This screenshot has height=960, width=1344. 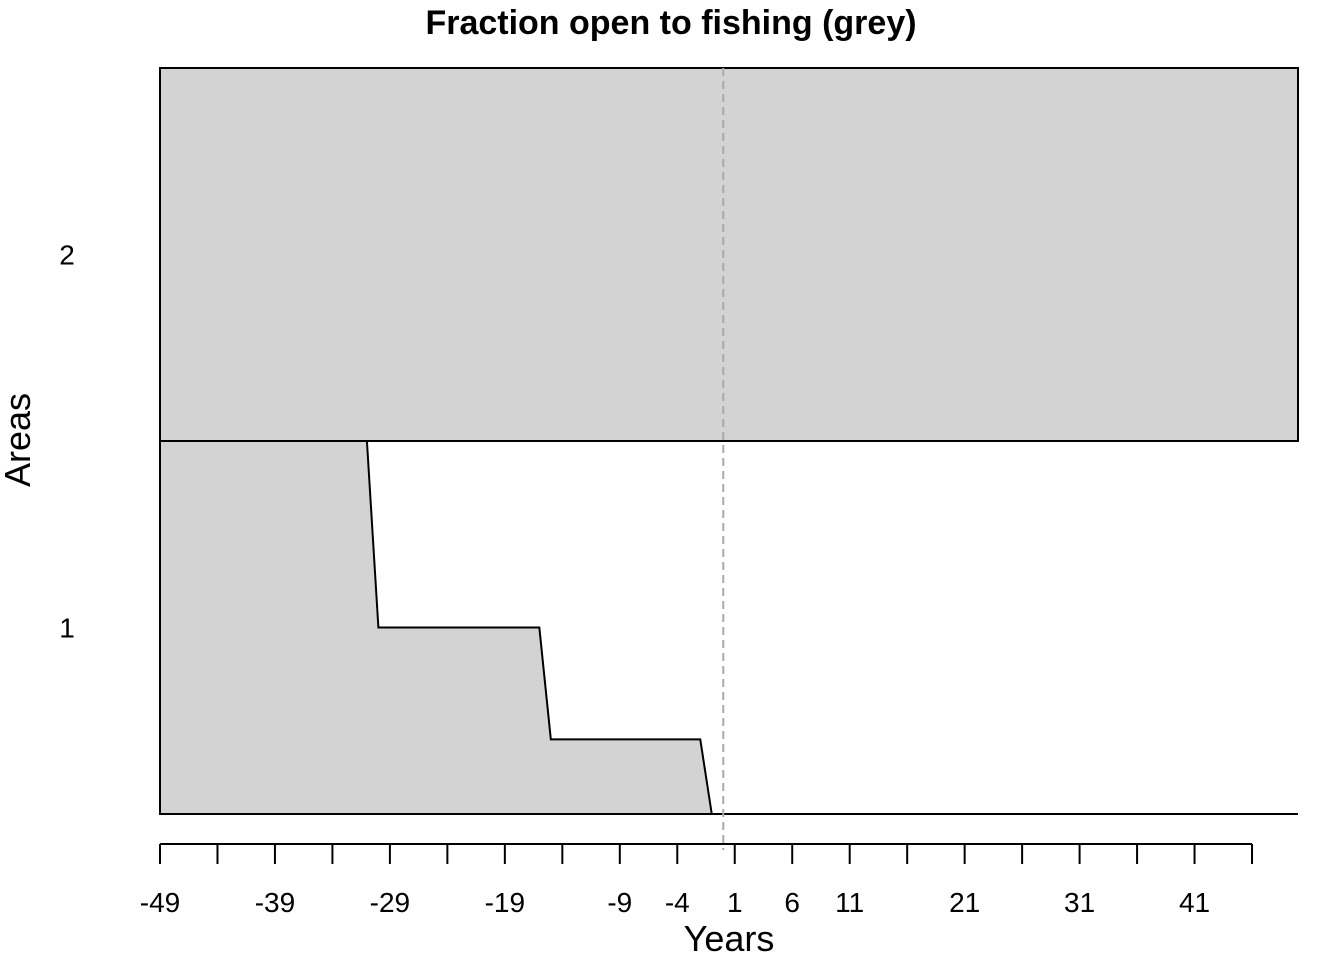 I want to click on y-axis: 12, so click(x=67, y=442).